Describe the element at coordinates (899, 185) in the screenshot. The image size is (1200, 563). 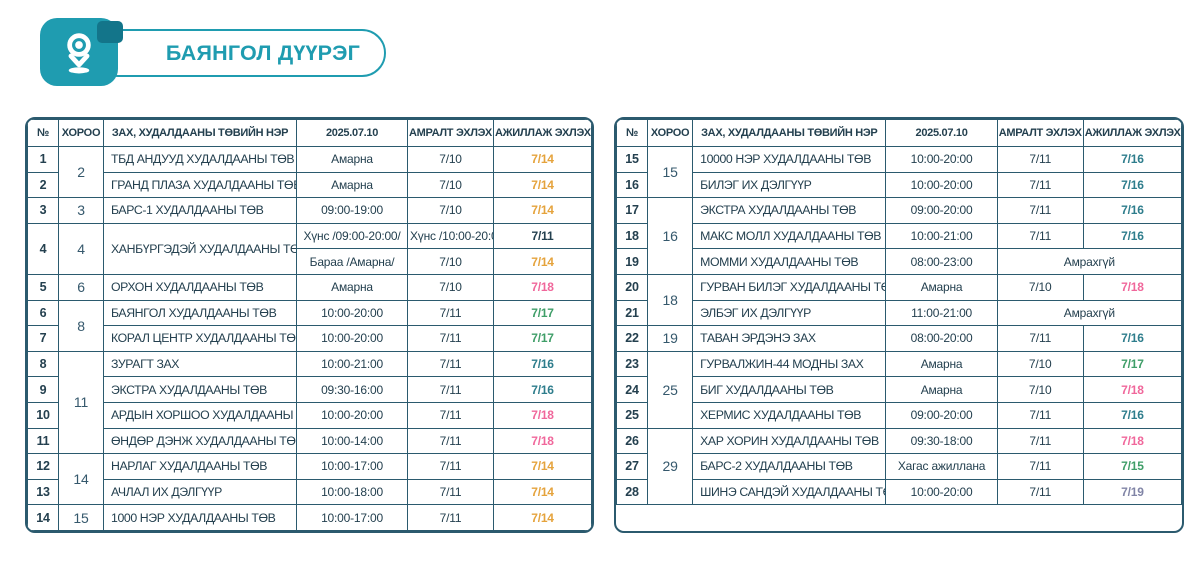
I see `table-row: 16 БИЛЭГ ИХ ДЭЛГҮҮР 10:00-20:00 7/11 7/16` at that location.